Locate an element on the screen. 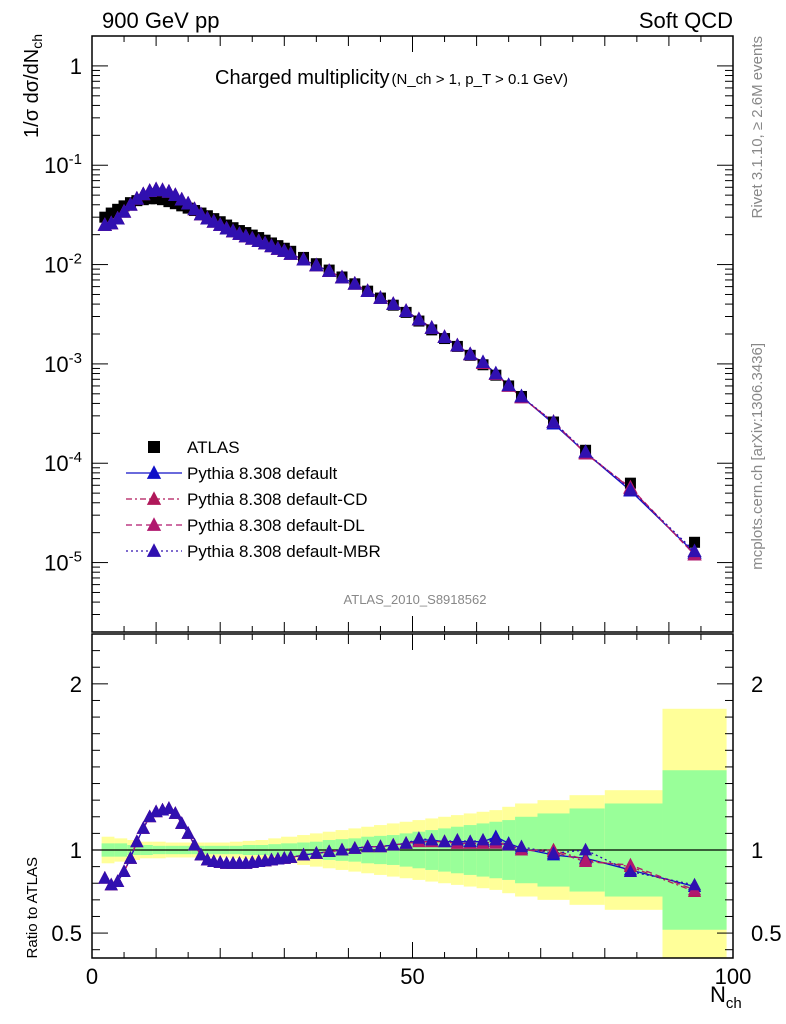 The height and width of the screenshot is (1024, 786). y-tick-label: 10⁻⁵ is located at coordinates (63, 562).